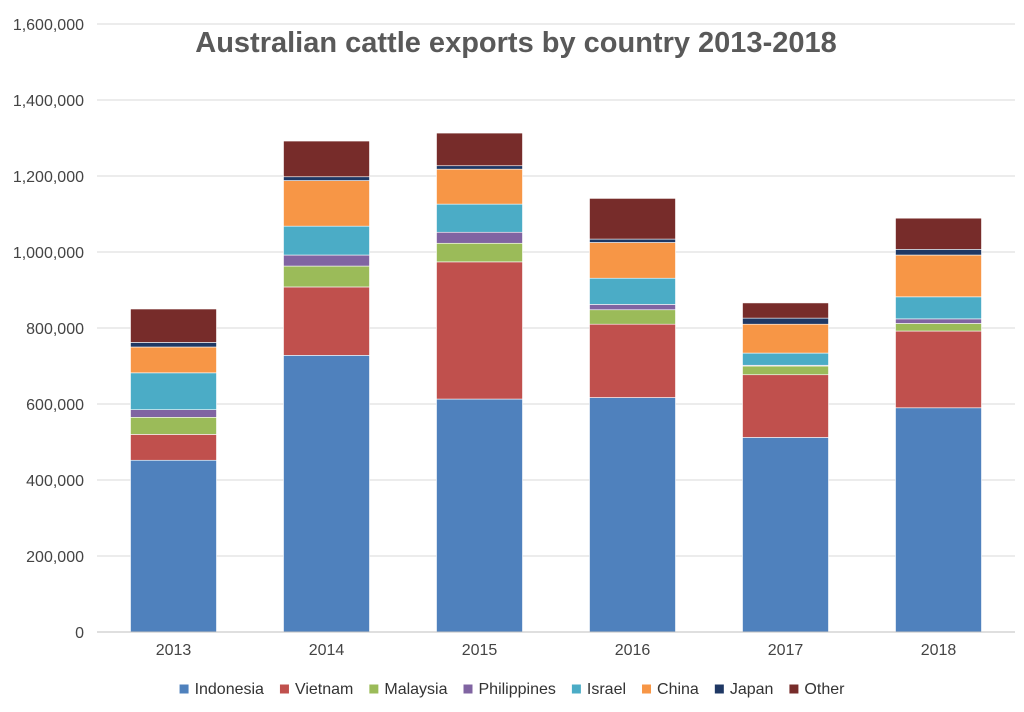  What do you see at coordinates (326, 203) in the screenshot?
I see `bar-segment-china-2014` at bounding box center [326, 203].